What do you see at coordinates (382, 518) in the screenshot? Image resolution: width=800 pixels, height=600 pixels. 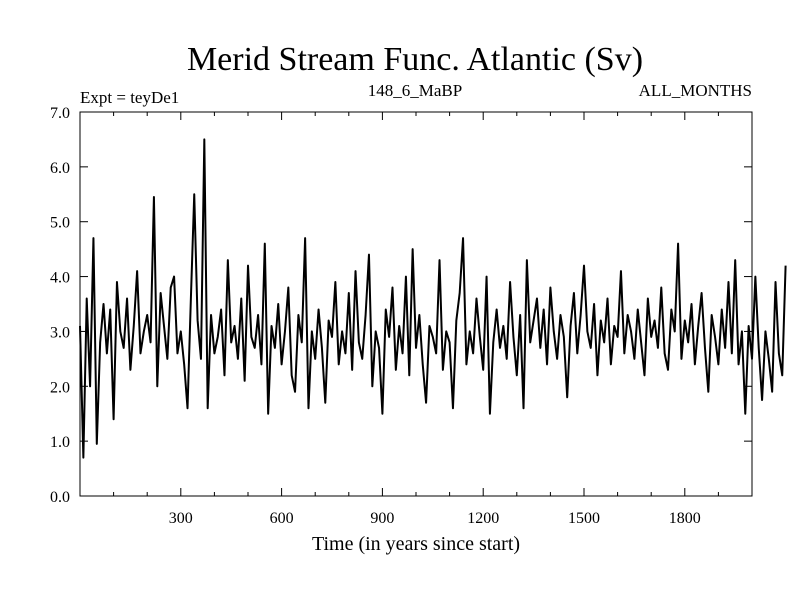 I see `x-tick-label: 900` at bounding box center [382, 518].